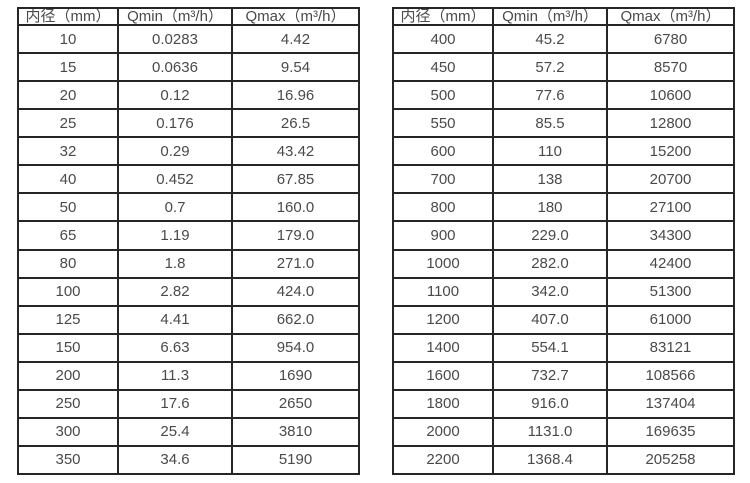 The image size is (750, 483). Describe the element at coordinates (175, 403) in the screenshot. I see `data-cell: 17.6` at that location.